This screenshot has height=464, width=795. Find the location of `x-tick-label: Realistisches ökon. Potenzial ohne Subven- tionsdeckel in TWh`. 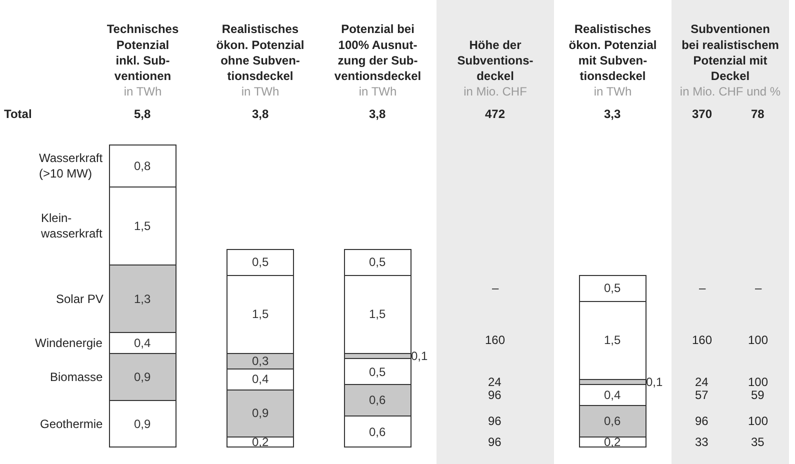

x-tick-label: Realistisches ökon. Potenzial ohne Subven- tionsdeckel in TWh is located at coordinates (260, 60).